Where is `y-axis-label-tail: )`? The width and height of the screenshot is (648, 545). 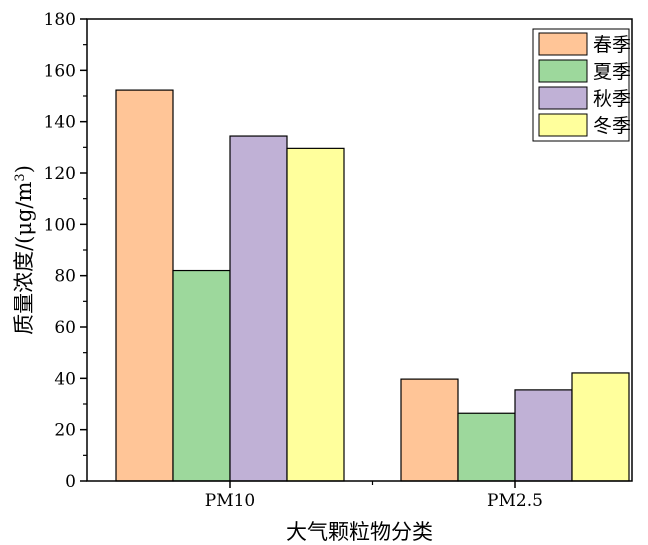
y-axis-label-tail: ) is located at coordinates (24, 169).